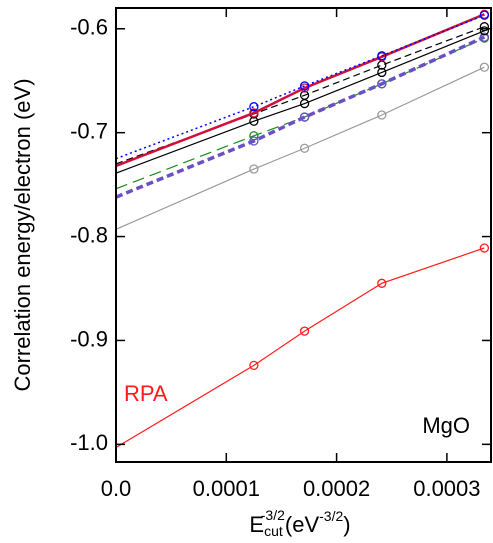  What do you see at coordinates (146, 393) in the screenshot?
I see `annotation: RPA` at bounding box center [146, 393].